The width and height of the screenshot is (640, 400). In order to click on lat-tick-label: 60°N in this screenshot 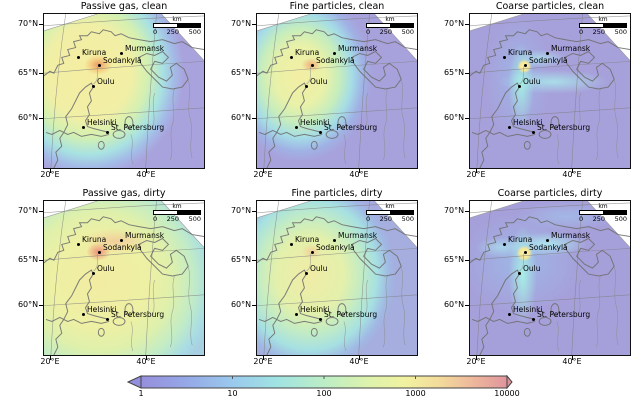, I will do `click(241, 304)`.